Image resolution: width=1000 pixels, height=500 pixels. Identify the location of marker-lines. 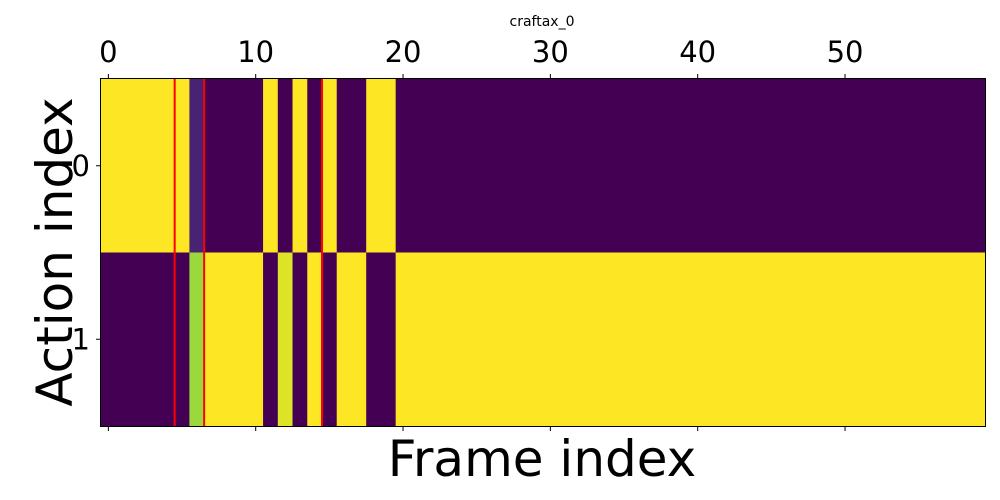
(248, 252).